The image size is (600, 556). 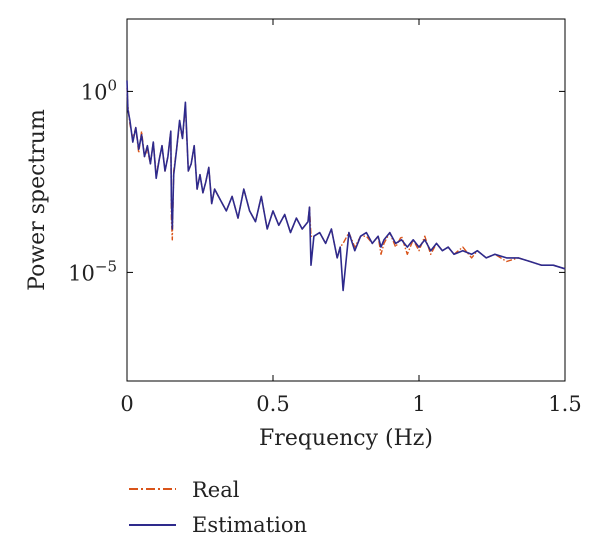 I want to click on legend: Real Estimation, so click(x=218, y=507).